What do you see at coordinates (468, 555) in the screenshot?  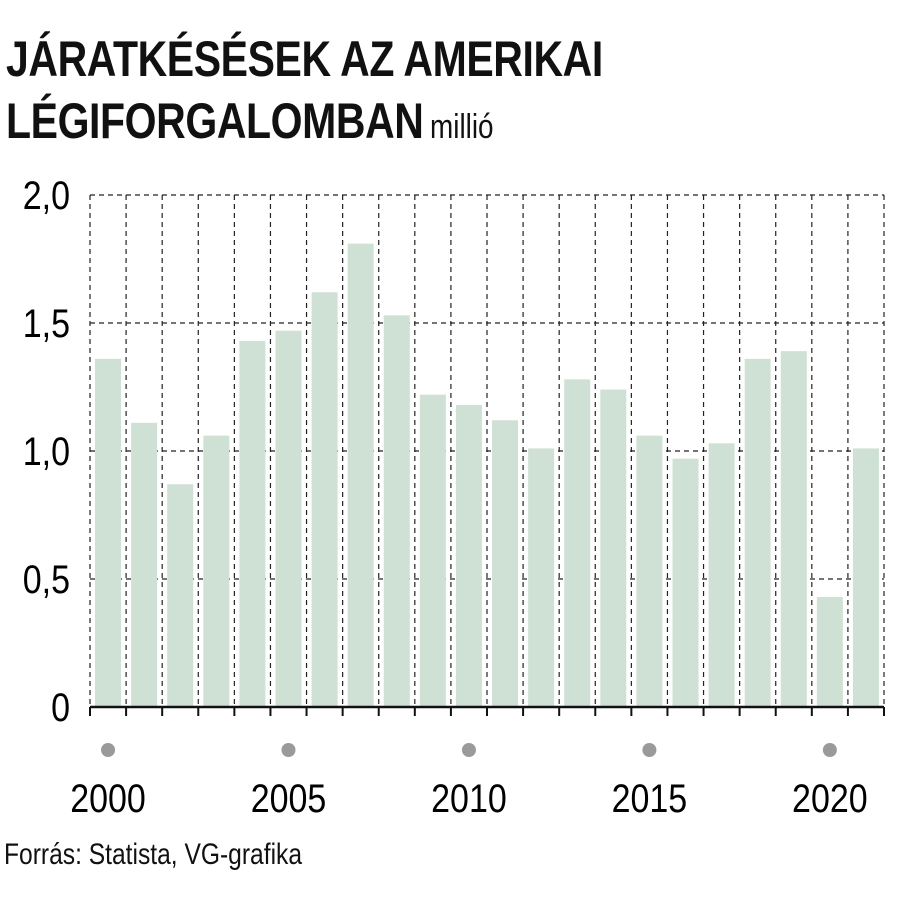 I see `bar-2010` at bounding box center [468, 555].